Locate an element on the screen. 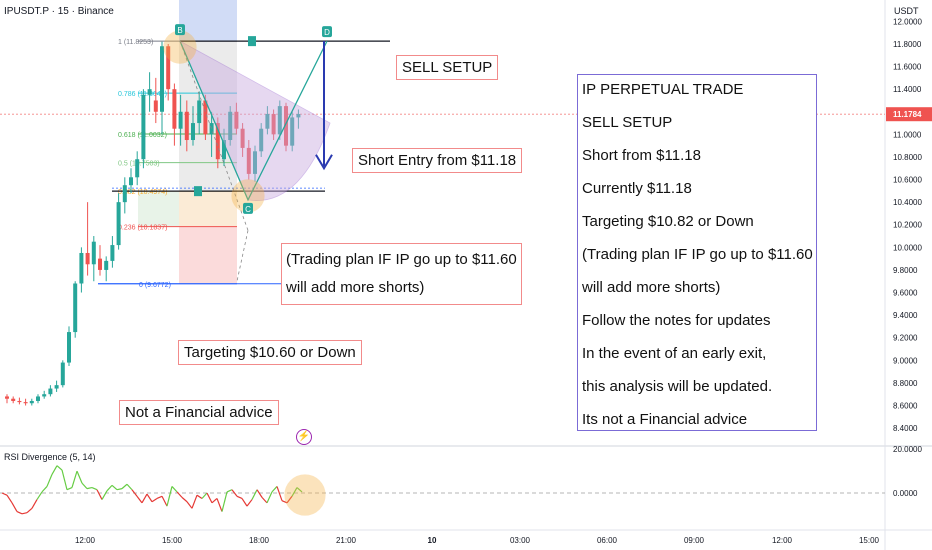 The height and width of the screenshot is (550, 932). info-line: Targeting $10.82 or Down is located at coordinates (668, 221).